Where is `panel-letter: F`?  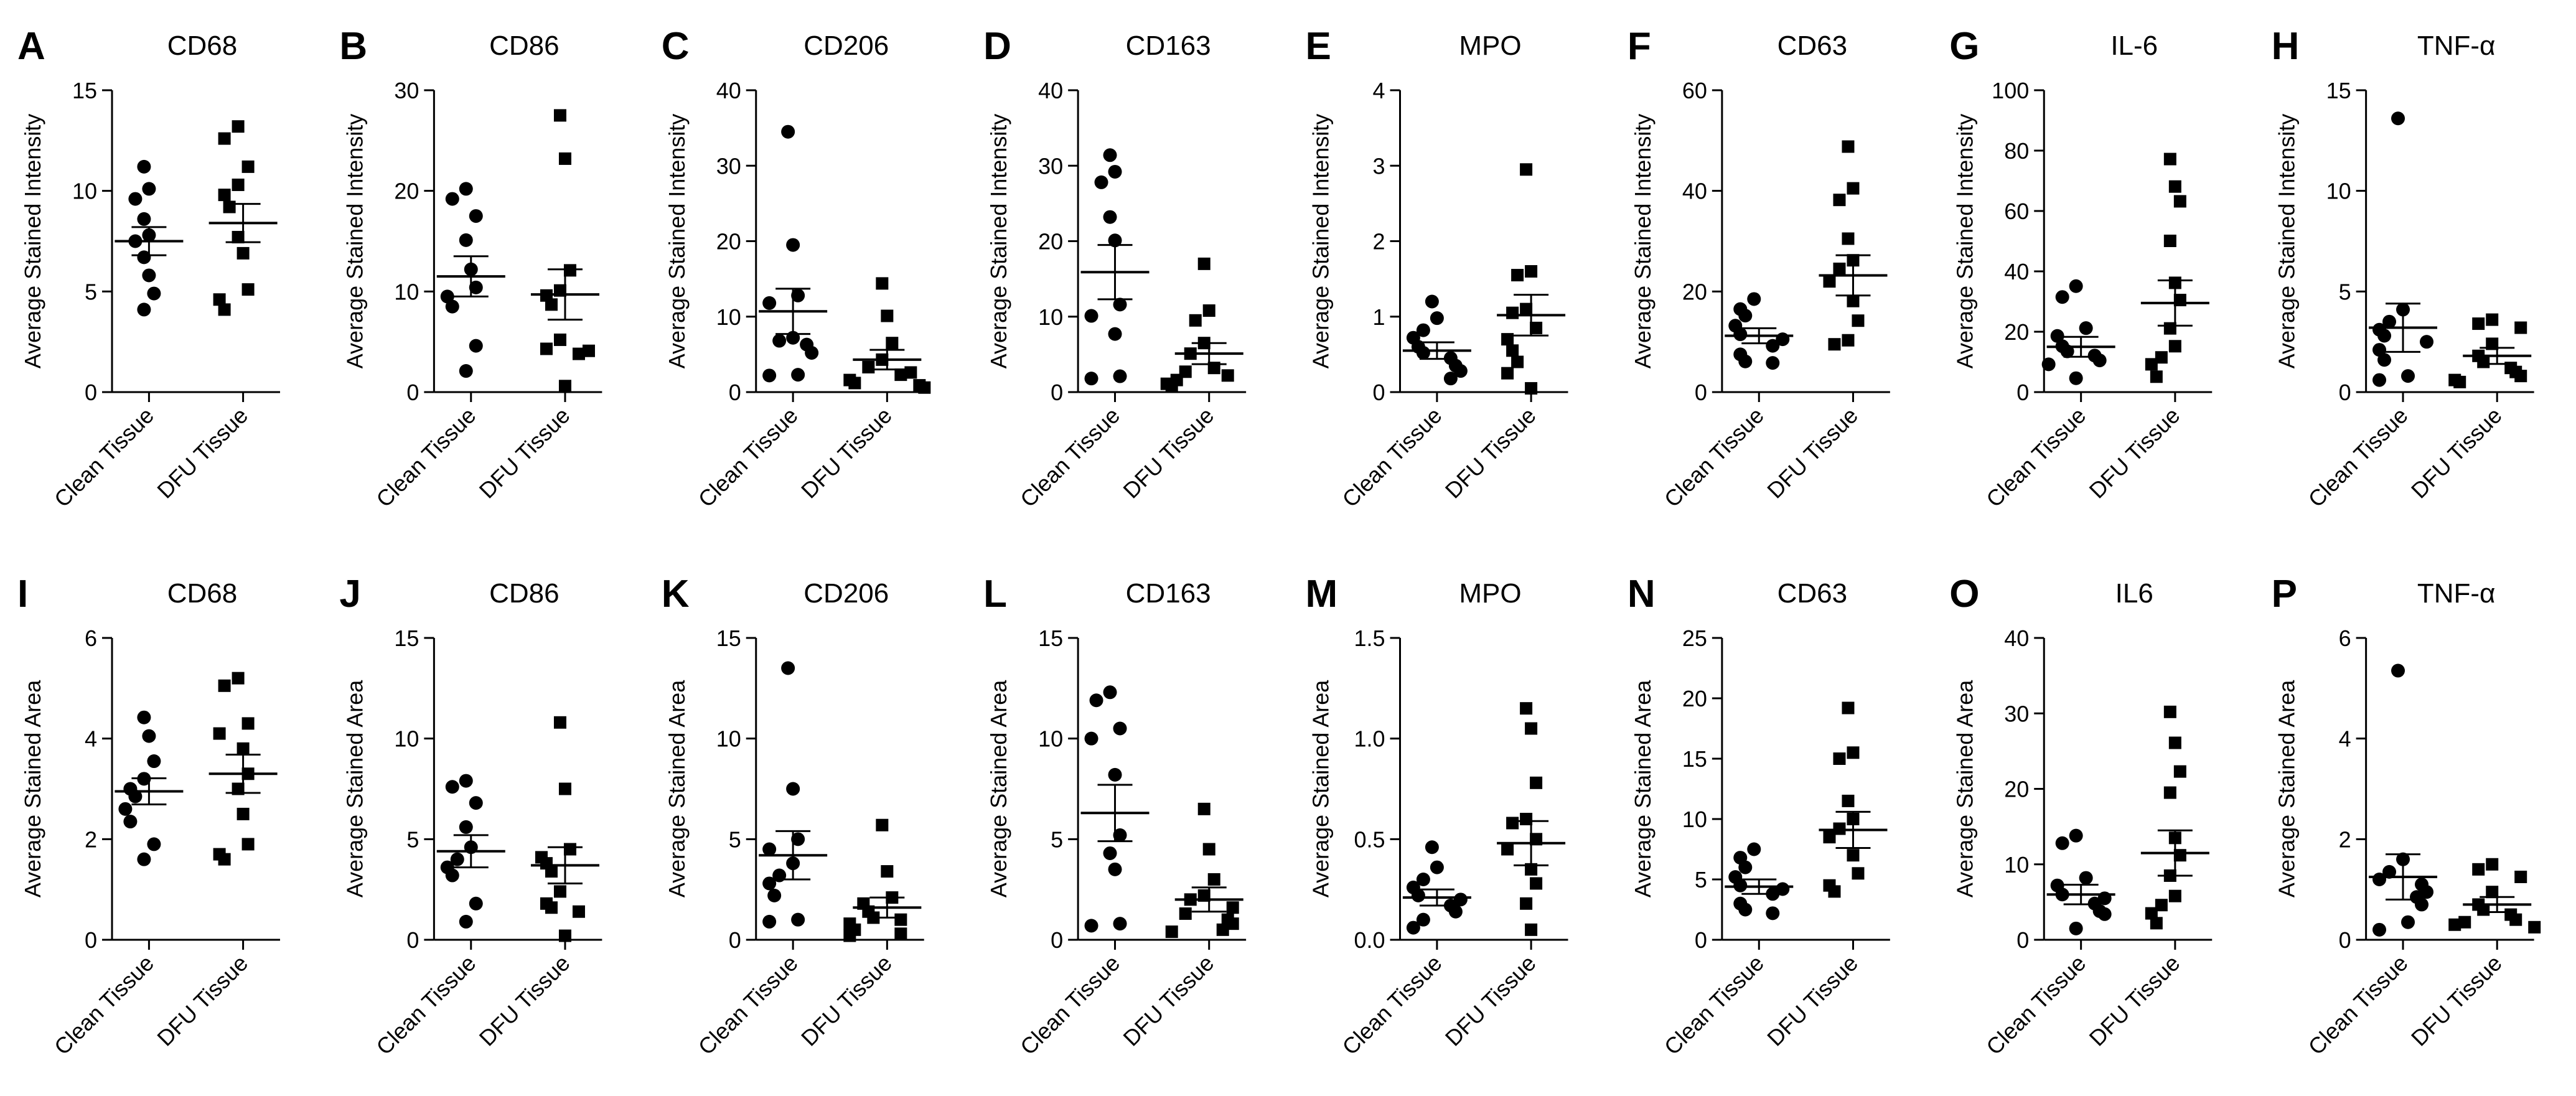
panel-letter: F is located at coordinates (1639, 47).